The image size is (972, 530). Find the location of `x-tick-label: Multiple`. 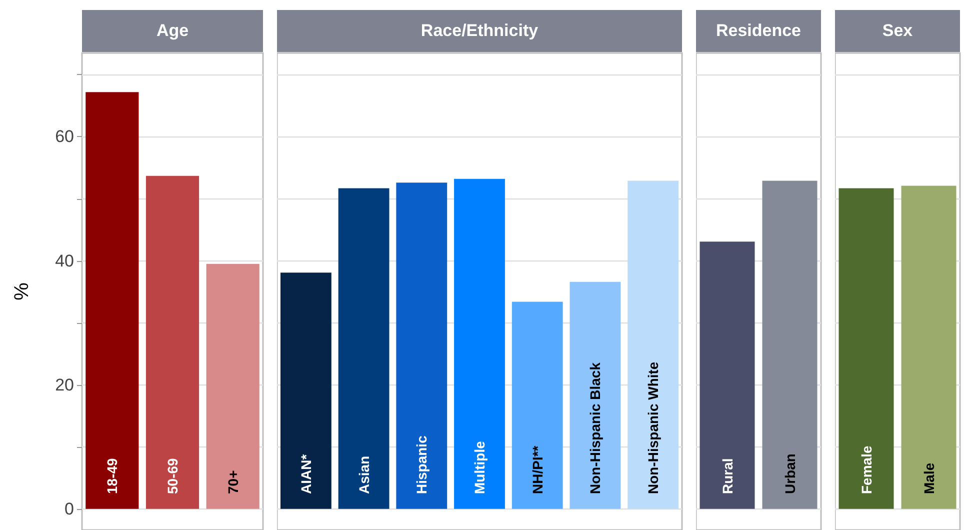

x-tick-label: Multiple is located at coordinates (480, 467).